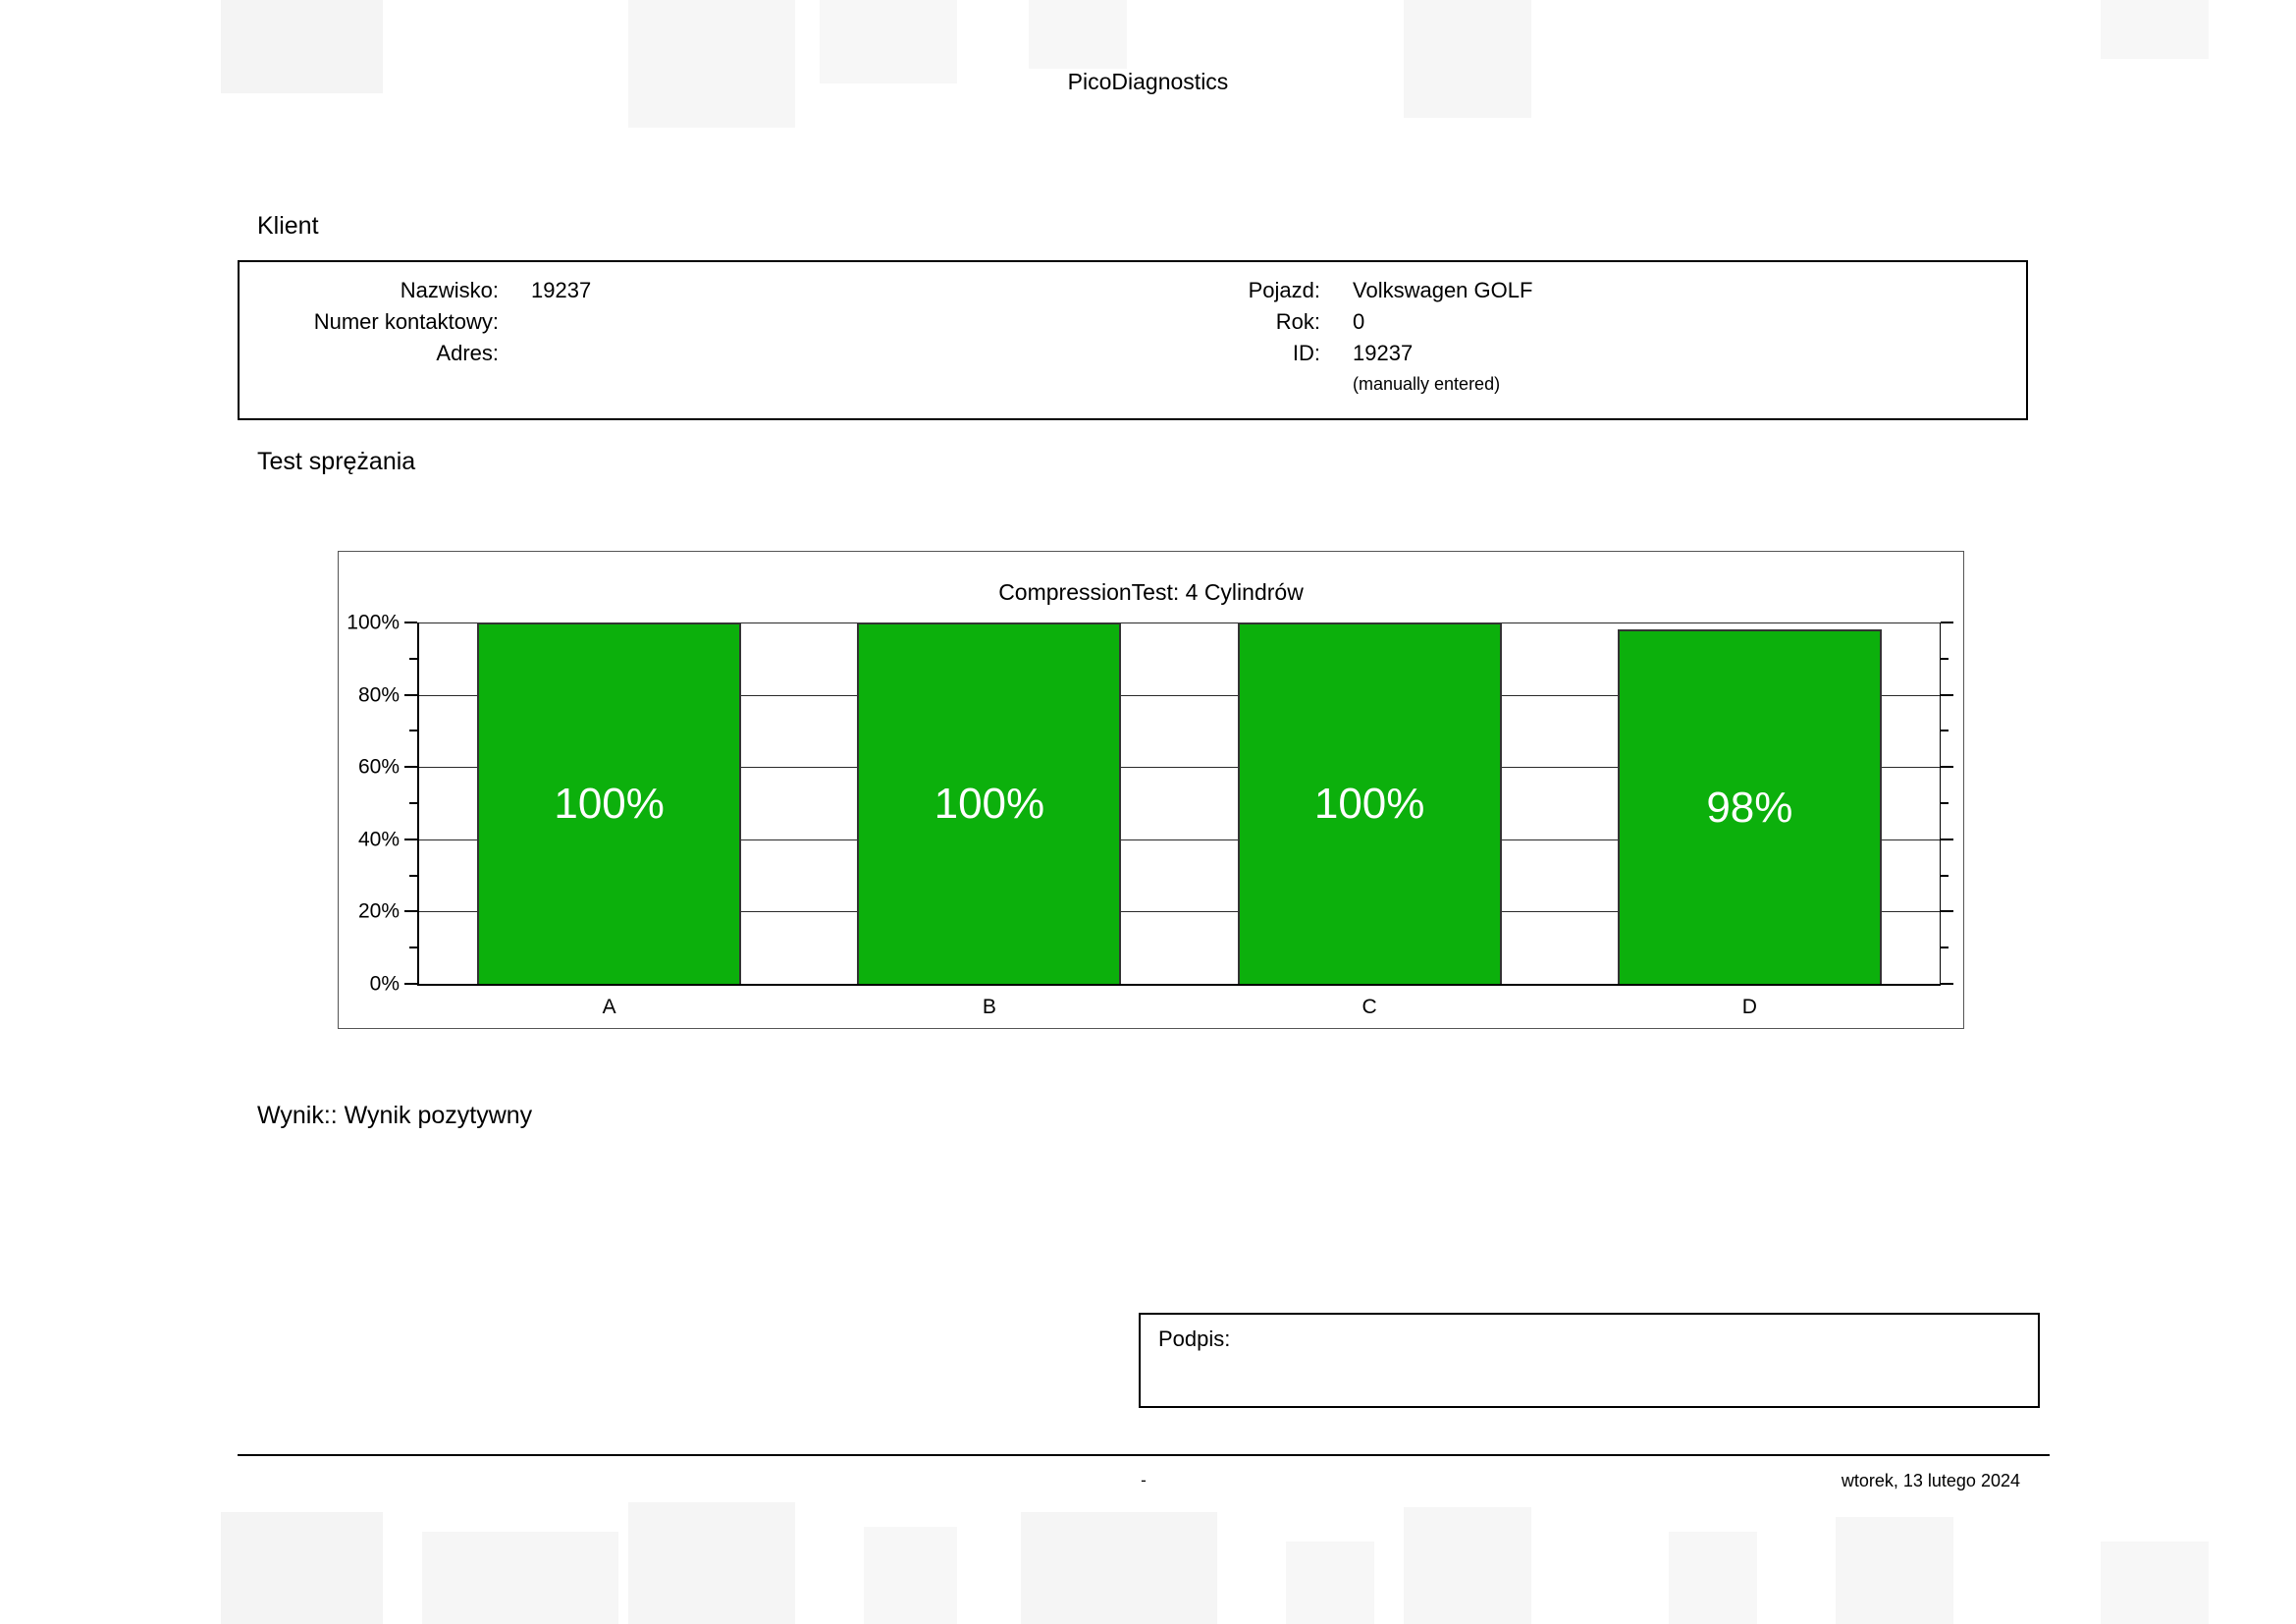 The height and width of the screenshot is (1624, 2296). What do you see at coordinates (1144, 1480) in the screenshot?
I see `footer-center-text: -` at bounding box center [1144, 1480].